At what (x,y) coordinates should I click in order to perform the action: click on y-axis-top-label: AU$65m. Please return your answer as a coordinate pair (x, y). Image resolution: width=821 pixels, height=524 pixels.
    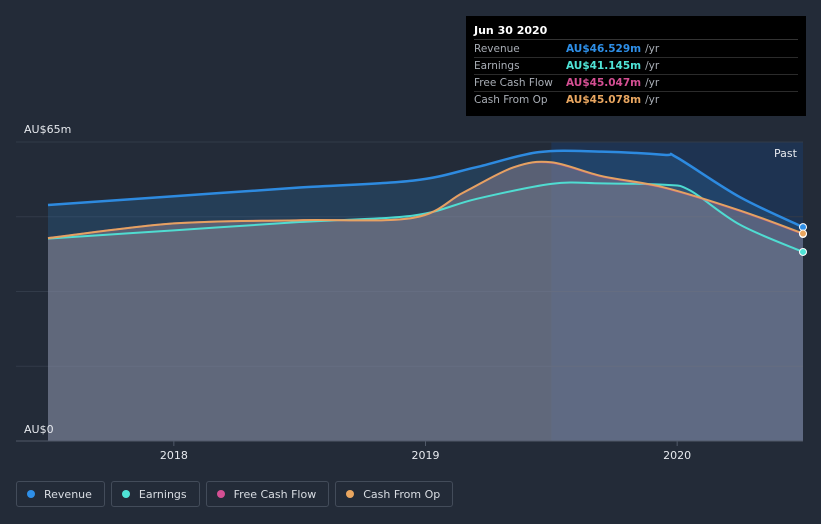
    Looking at the image, I should click on (48, 129).